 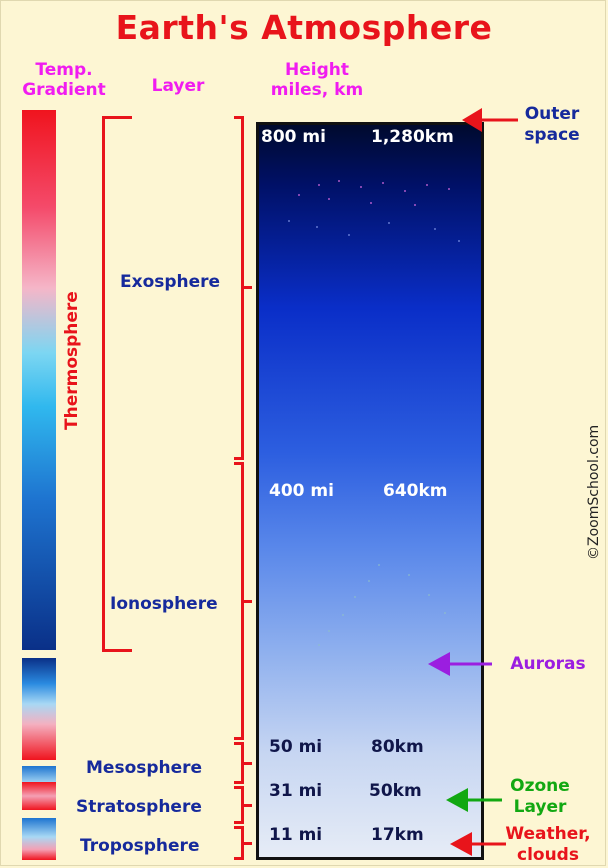 What do you see at coordinates (39, 709) in the screenshot?
I see `temp-gradient-mesosphere` at bounding box center [39, 709].